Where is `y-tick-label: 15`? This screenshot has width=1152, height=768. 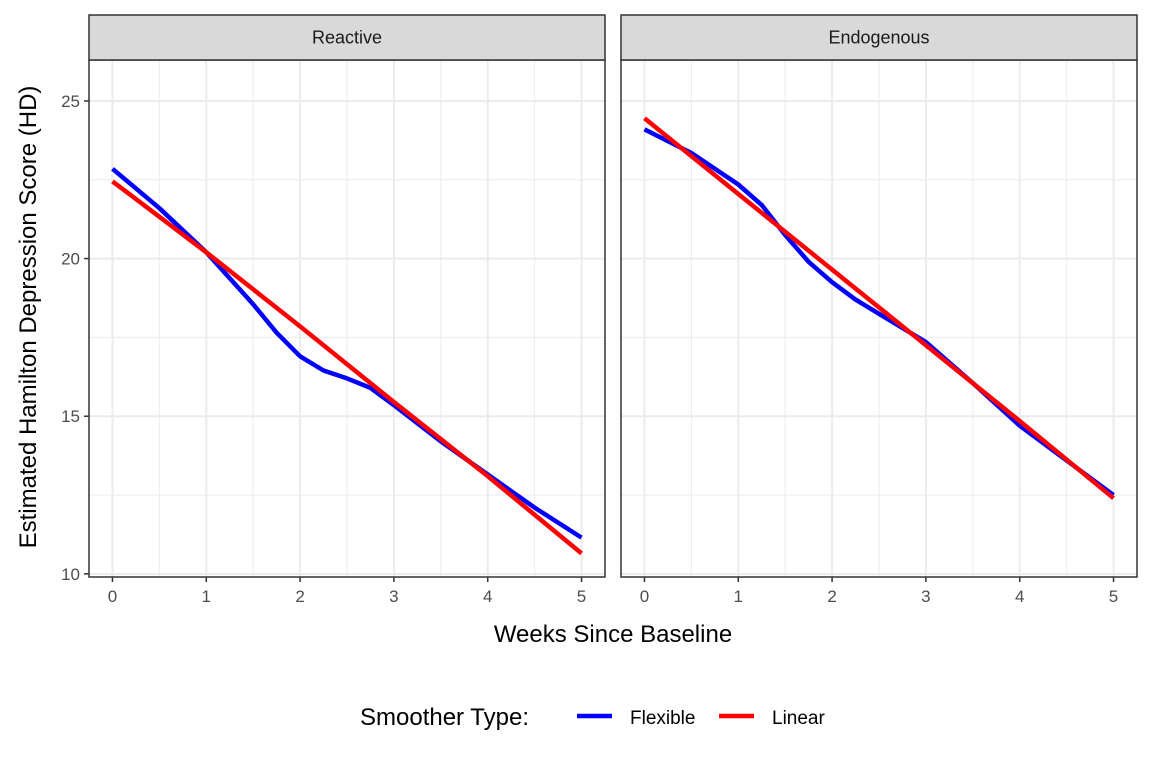
y-tick-label: 15 is located at coordinates (70, 416).